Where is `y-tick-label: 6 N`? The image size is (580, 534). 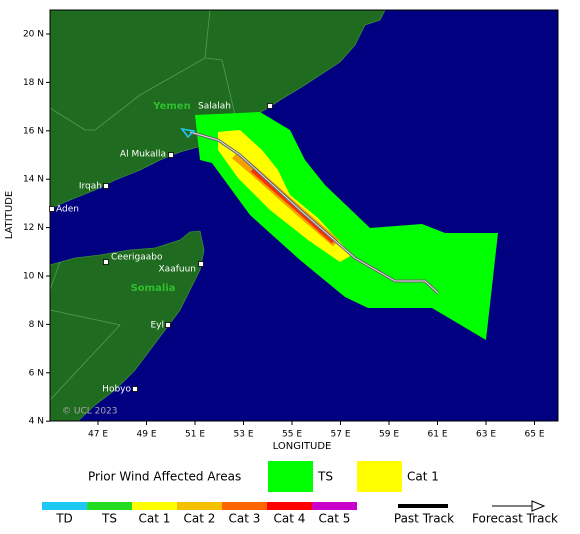 y-tick-label: 6 N is located at coordinates (36, 373).